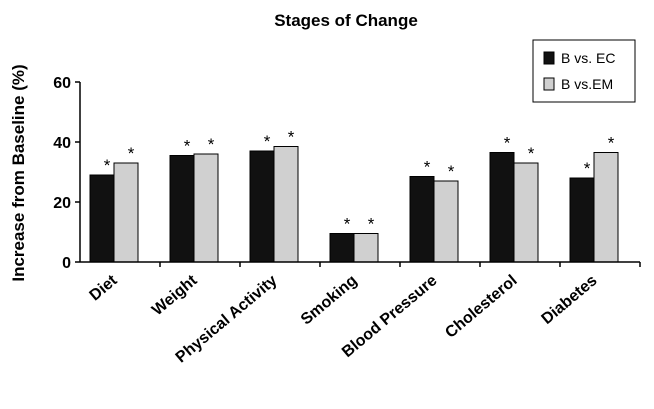 This screenshot has height=409, width=654. Describe the element at coordinates (570, 300) in the screenshot. I see `x-tick-label: Diabetes` at that location.